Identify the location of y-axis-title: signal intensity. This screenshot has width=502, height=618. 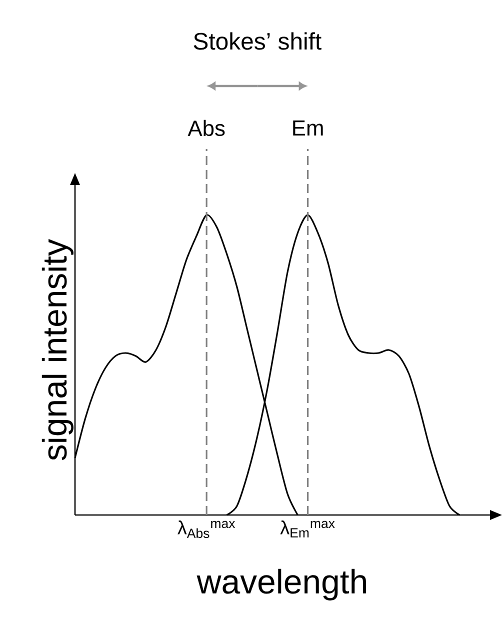
(58, 349).